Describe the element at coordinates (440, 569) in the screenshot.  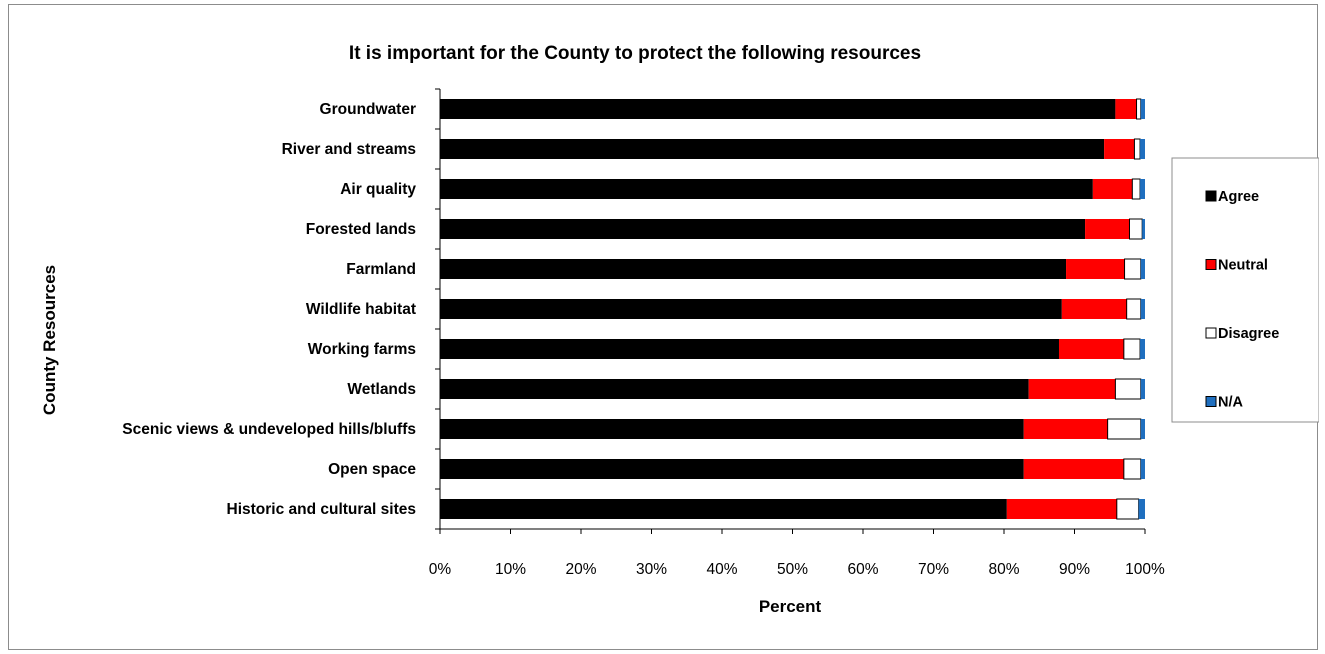
I see `x-tick-label: 0%` at that location.